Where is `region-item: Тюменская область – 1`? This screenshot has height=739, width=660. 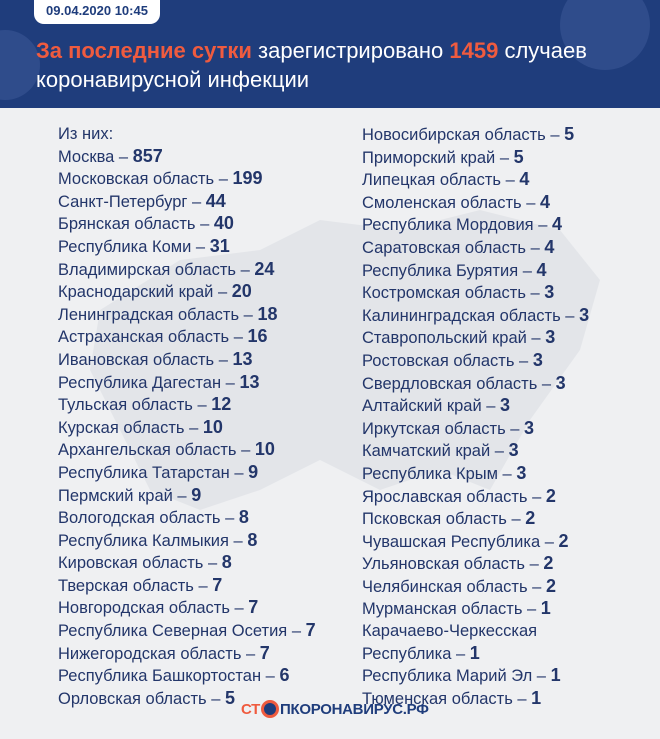
region-item: Тюменская область – 1 is located at coordinates (452, 697).